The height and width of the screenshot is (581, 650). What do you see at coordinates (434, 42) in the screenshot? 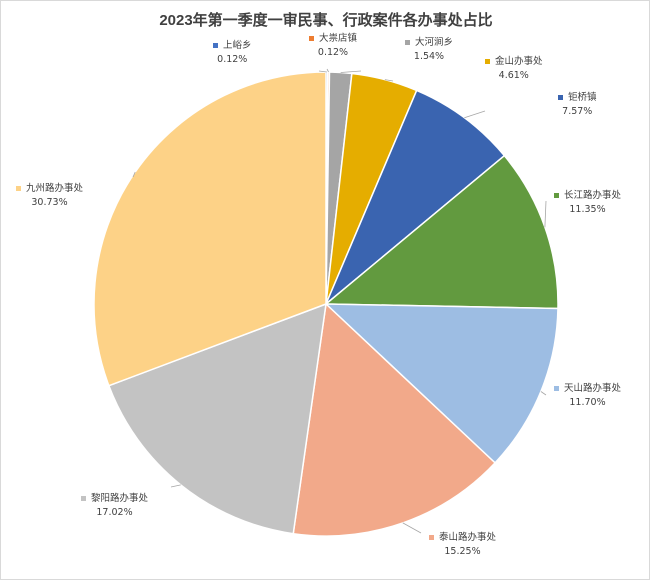
I see `slice-name-label: 大河涧乡` at bounding box center [434, 42].